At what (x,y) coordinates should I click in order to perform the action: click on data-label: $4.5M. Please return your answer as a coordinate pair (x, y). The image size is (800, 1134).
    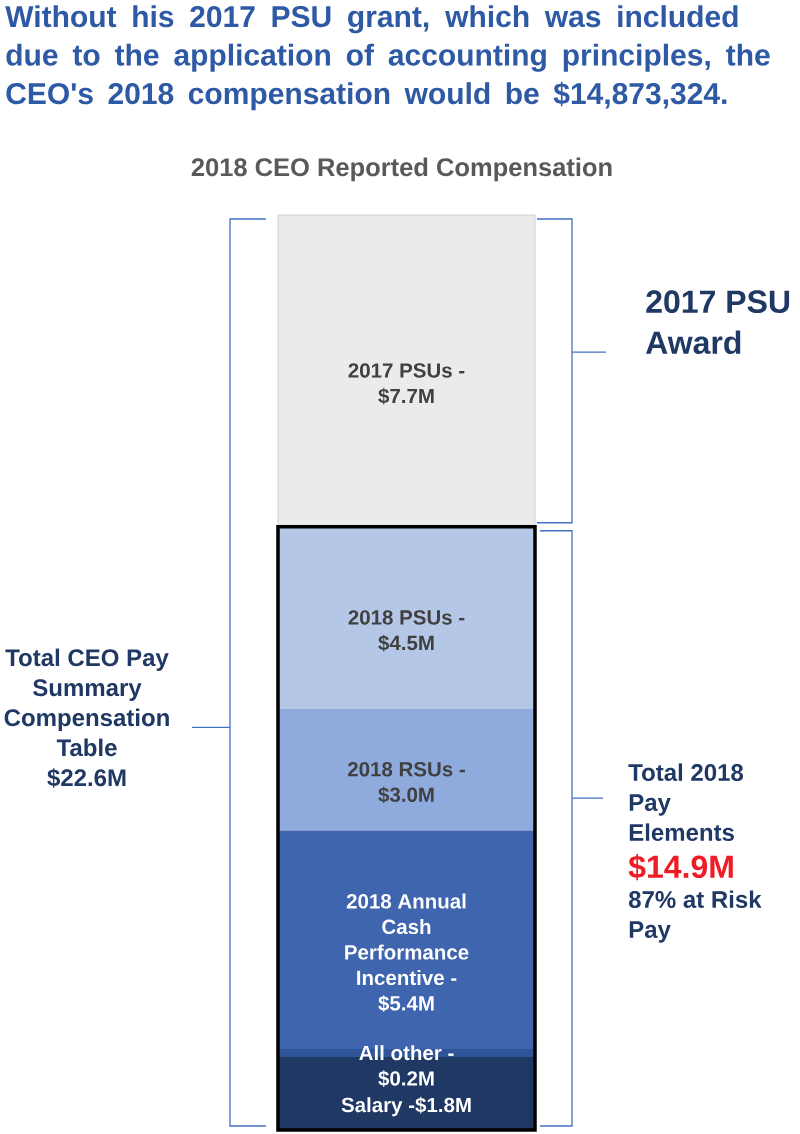
    Looking at the image, I should click on (406, 643).